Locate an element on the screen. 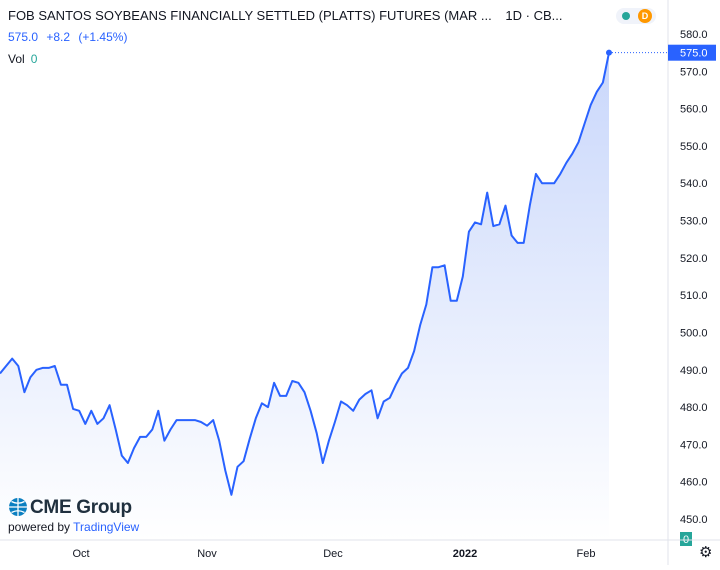 This screenshot has width=720, height=570. powered-by: powered by TradingView is located at coordinates (73, 527).